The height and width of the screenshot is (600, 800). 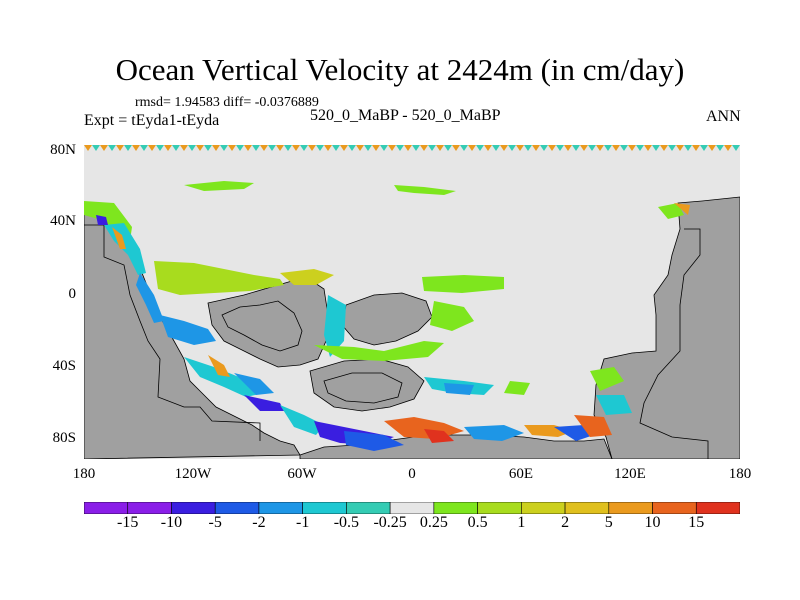 What do you see at coordinates (64, 438) in the screenshot?
I see `lat-label-80s: 80S` at bounding box center [64, 438].